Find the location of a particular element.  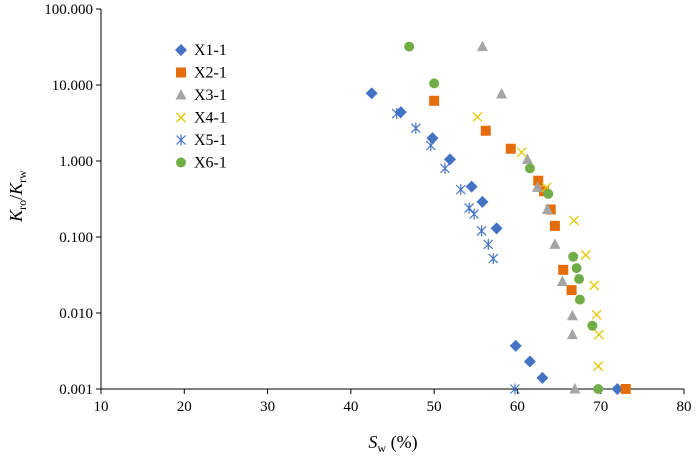

legend-label: X5-1 is located at coordinates (210, 140).